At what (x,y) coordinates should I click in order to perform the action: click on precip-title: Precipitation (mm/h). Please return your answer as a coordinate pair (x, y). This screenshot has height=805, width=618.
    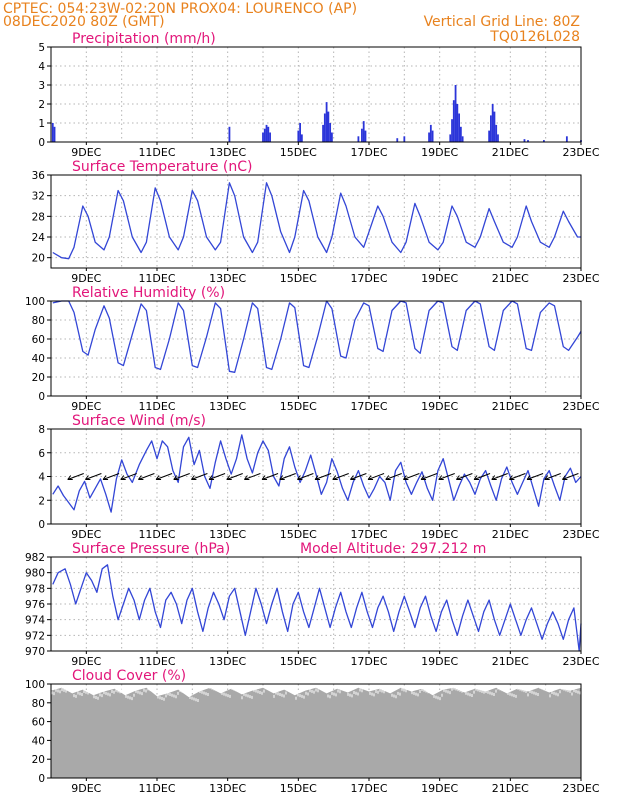
    Looking at the image, I should click on (144, 39).